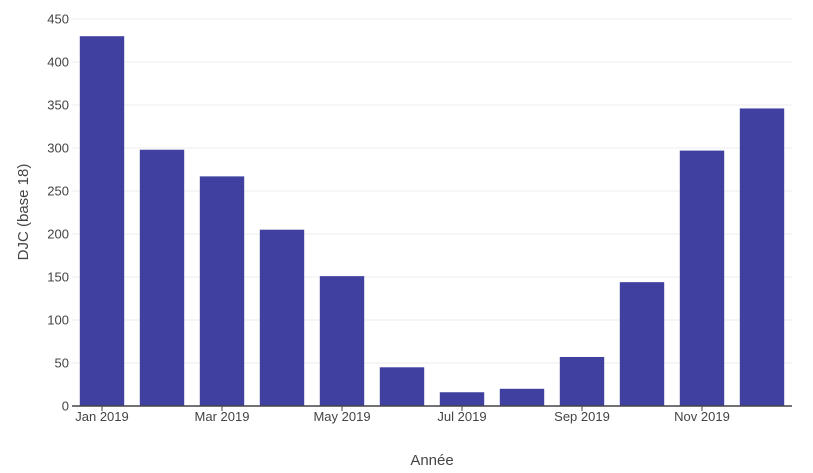 Image resolution: width=813 pixels, height=473 pixels. Describe the element at coordinates (58, 62) in the screenshot. I see `y-tick-label: 400` at that location.